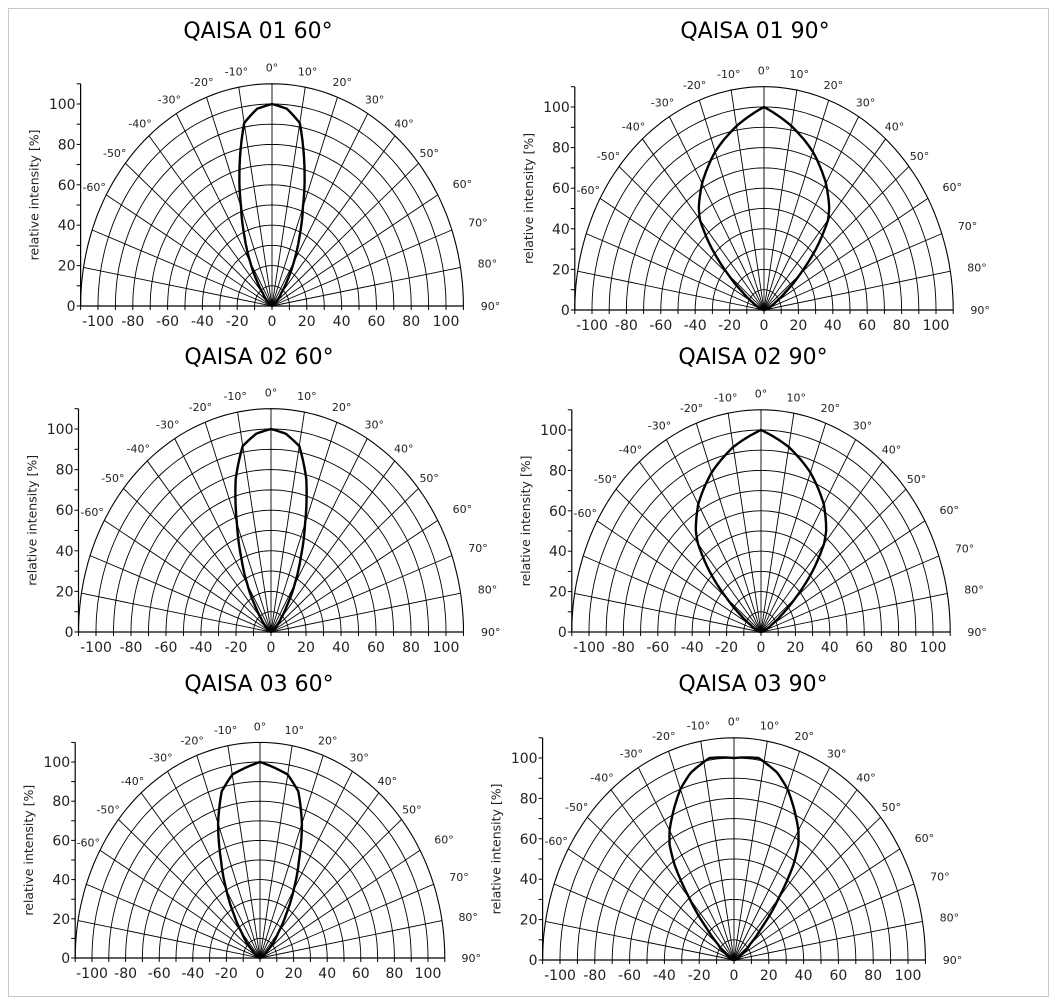  What do you see at coordinates (342, 82) in the screenshot?
I see `angle-label: 20°` at bounding box center [342, 82].